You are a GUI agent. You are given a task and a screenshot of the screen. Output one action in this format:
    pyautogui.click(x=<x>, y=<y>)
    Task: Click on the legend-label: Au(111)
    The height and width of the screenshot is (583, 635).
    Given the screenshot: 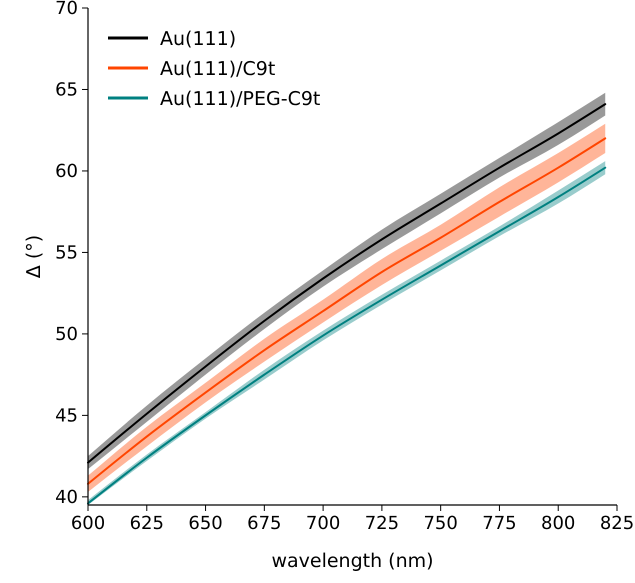 What is the action you would take?
    pyautogui.click(x=198, y=39)
    